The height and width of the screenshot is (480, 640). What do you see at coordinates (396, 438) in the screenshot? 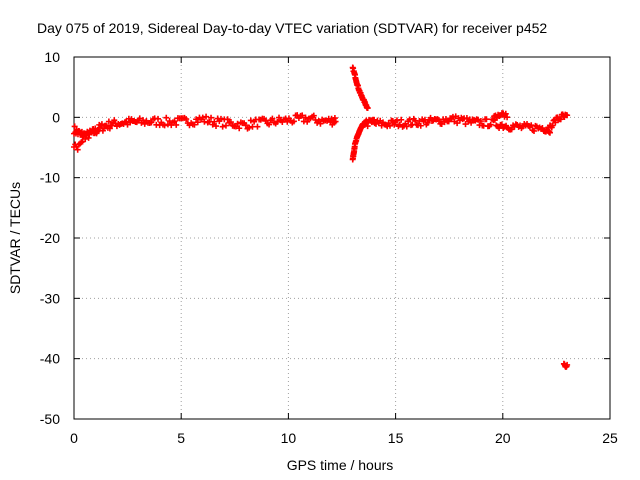
I see `x-tick-label: 15` at bounding box center [396, 438].